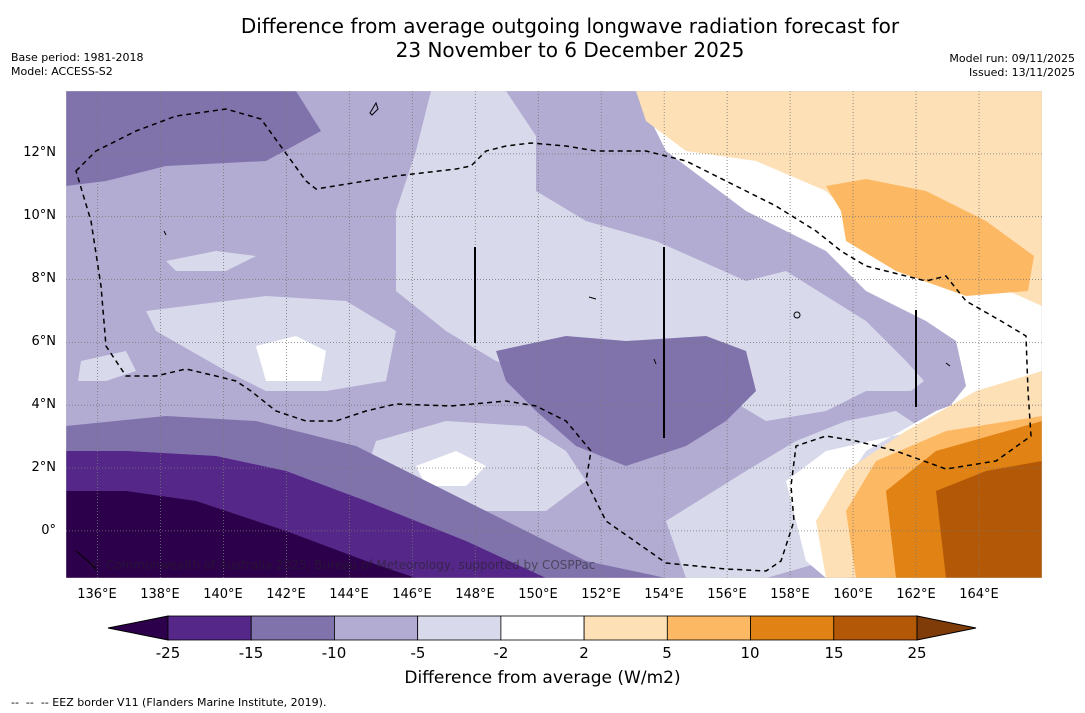 This screenshot has height=713, width=1085. What do you see at coordinates (584, 653) in the screenshot?
I see `colorbar-tick: 2` at bounding box center [584, 653].